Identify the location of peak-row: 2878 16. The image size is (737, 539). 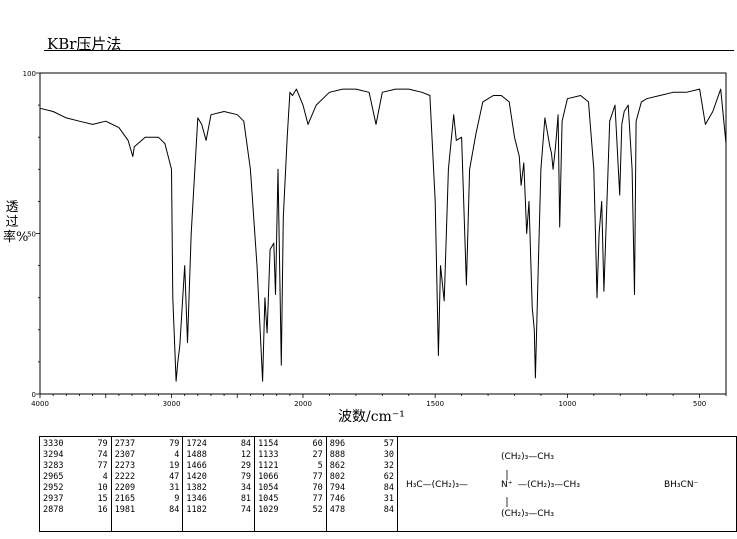
(75, 510).